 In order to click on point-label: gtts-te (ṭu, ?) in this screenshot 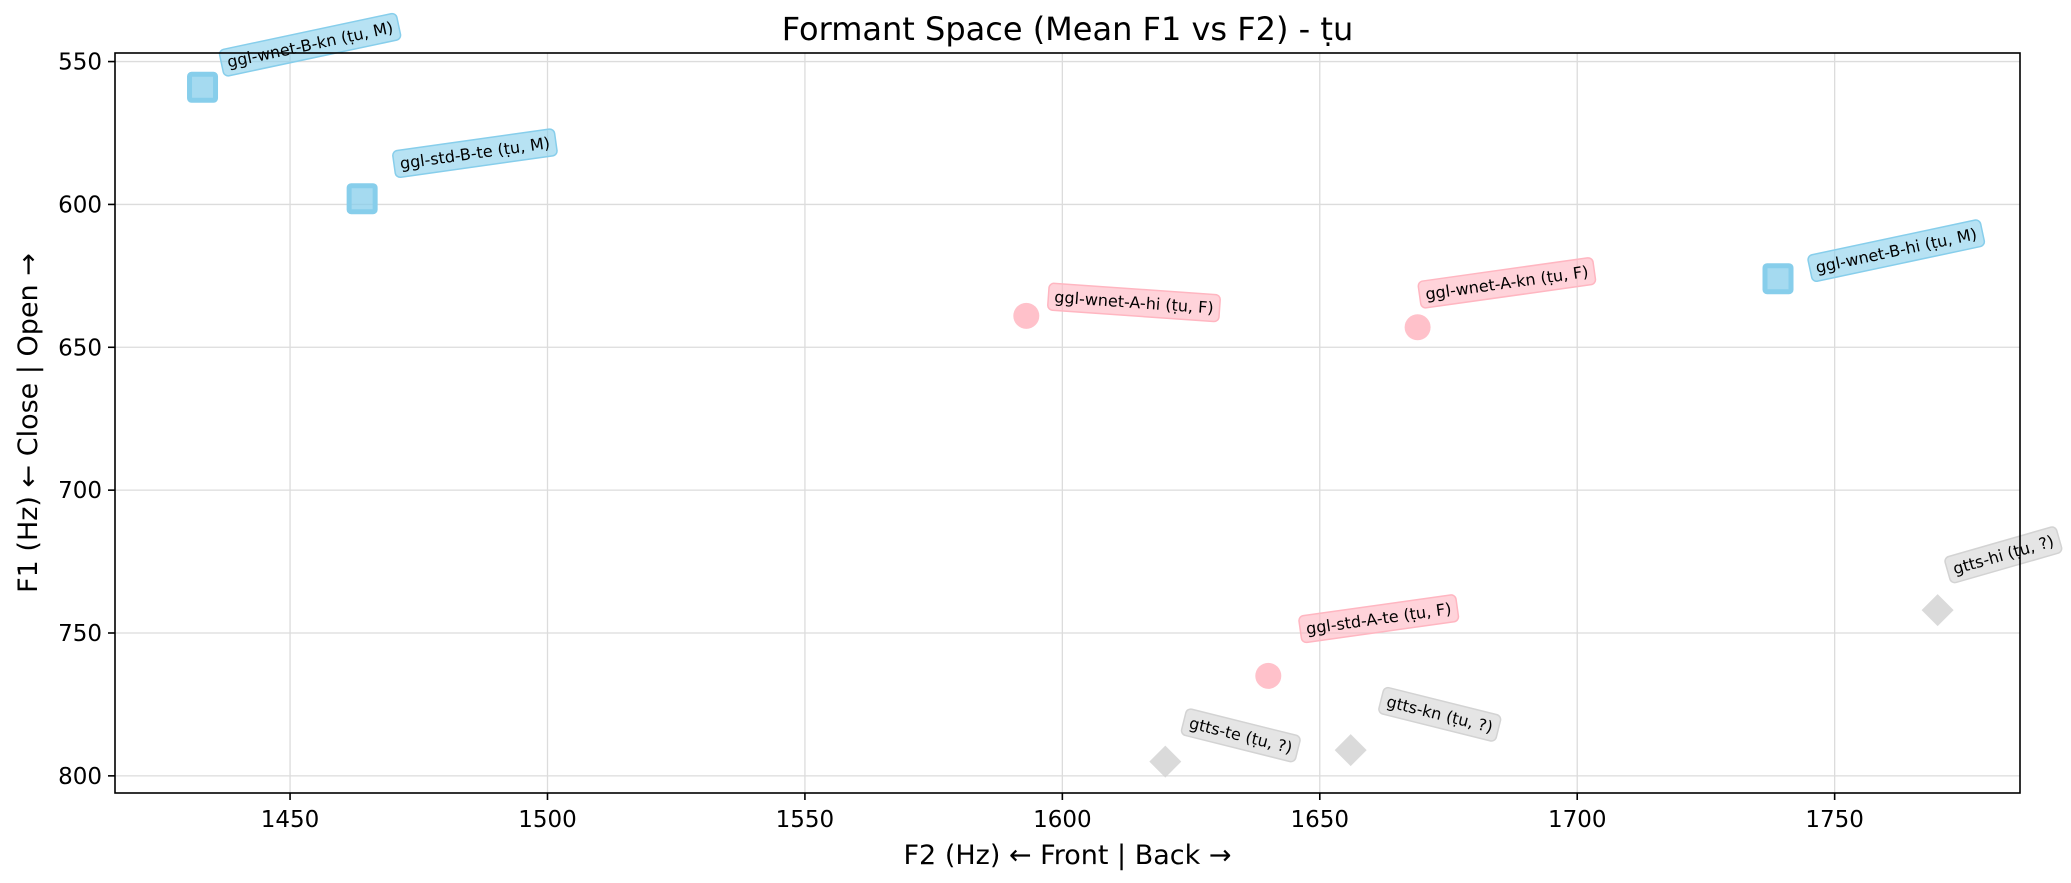, I will do `click(1240, 735)`.